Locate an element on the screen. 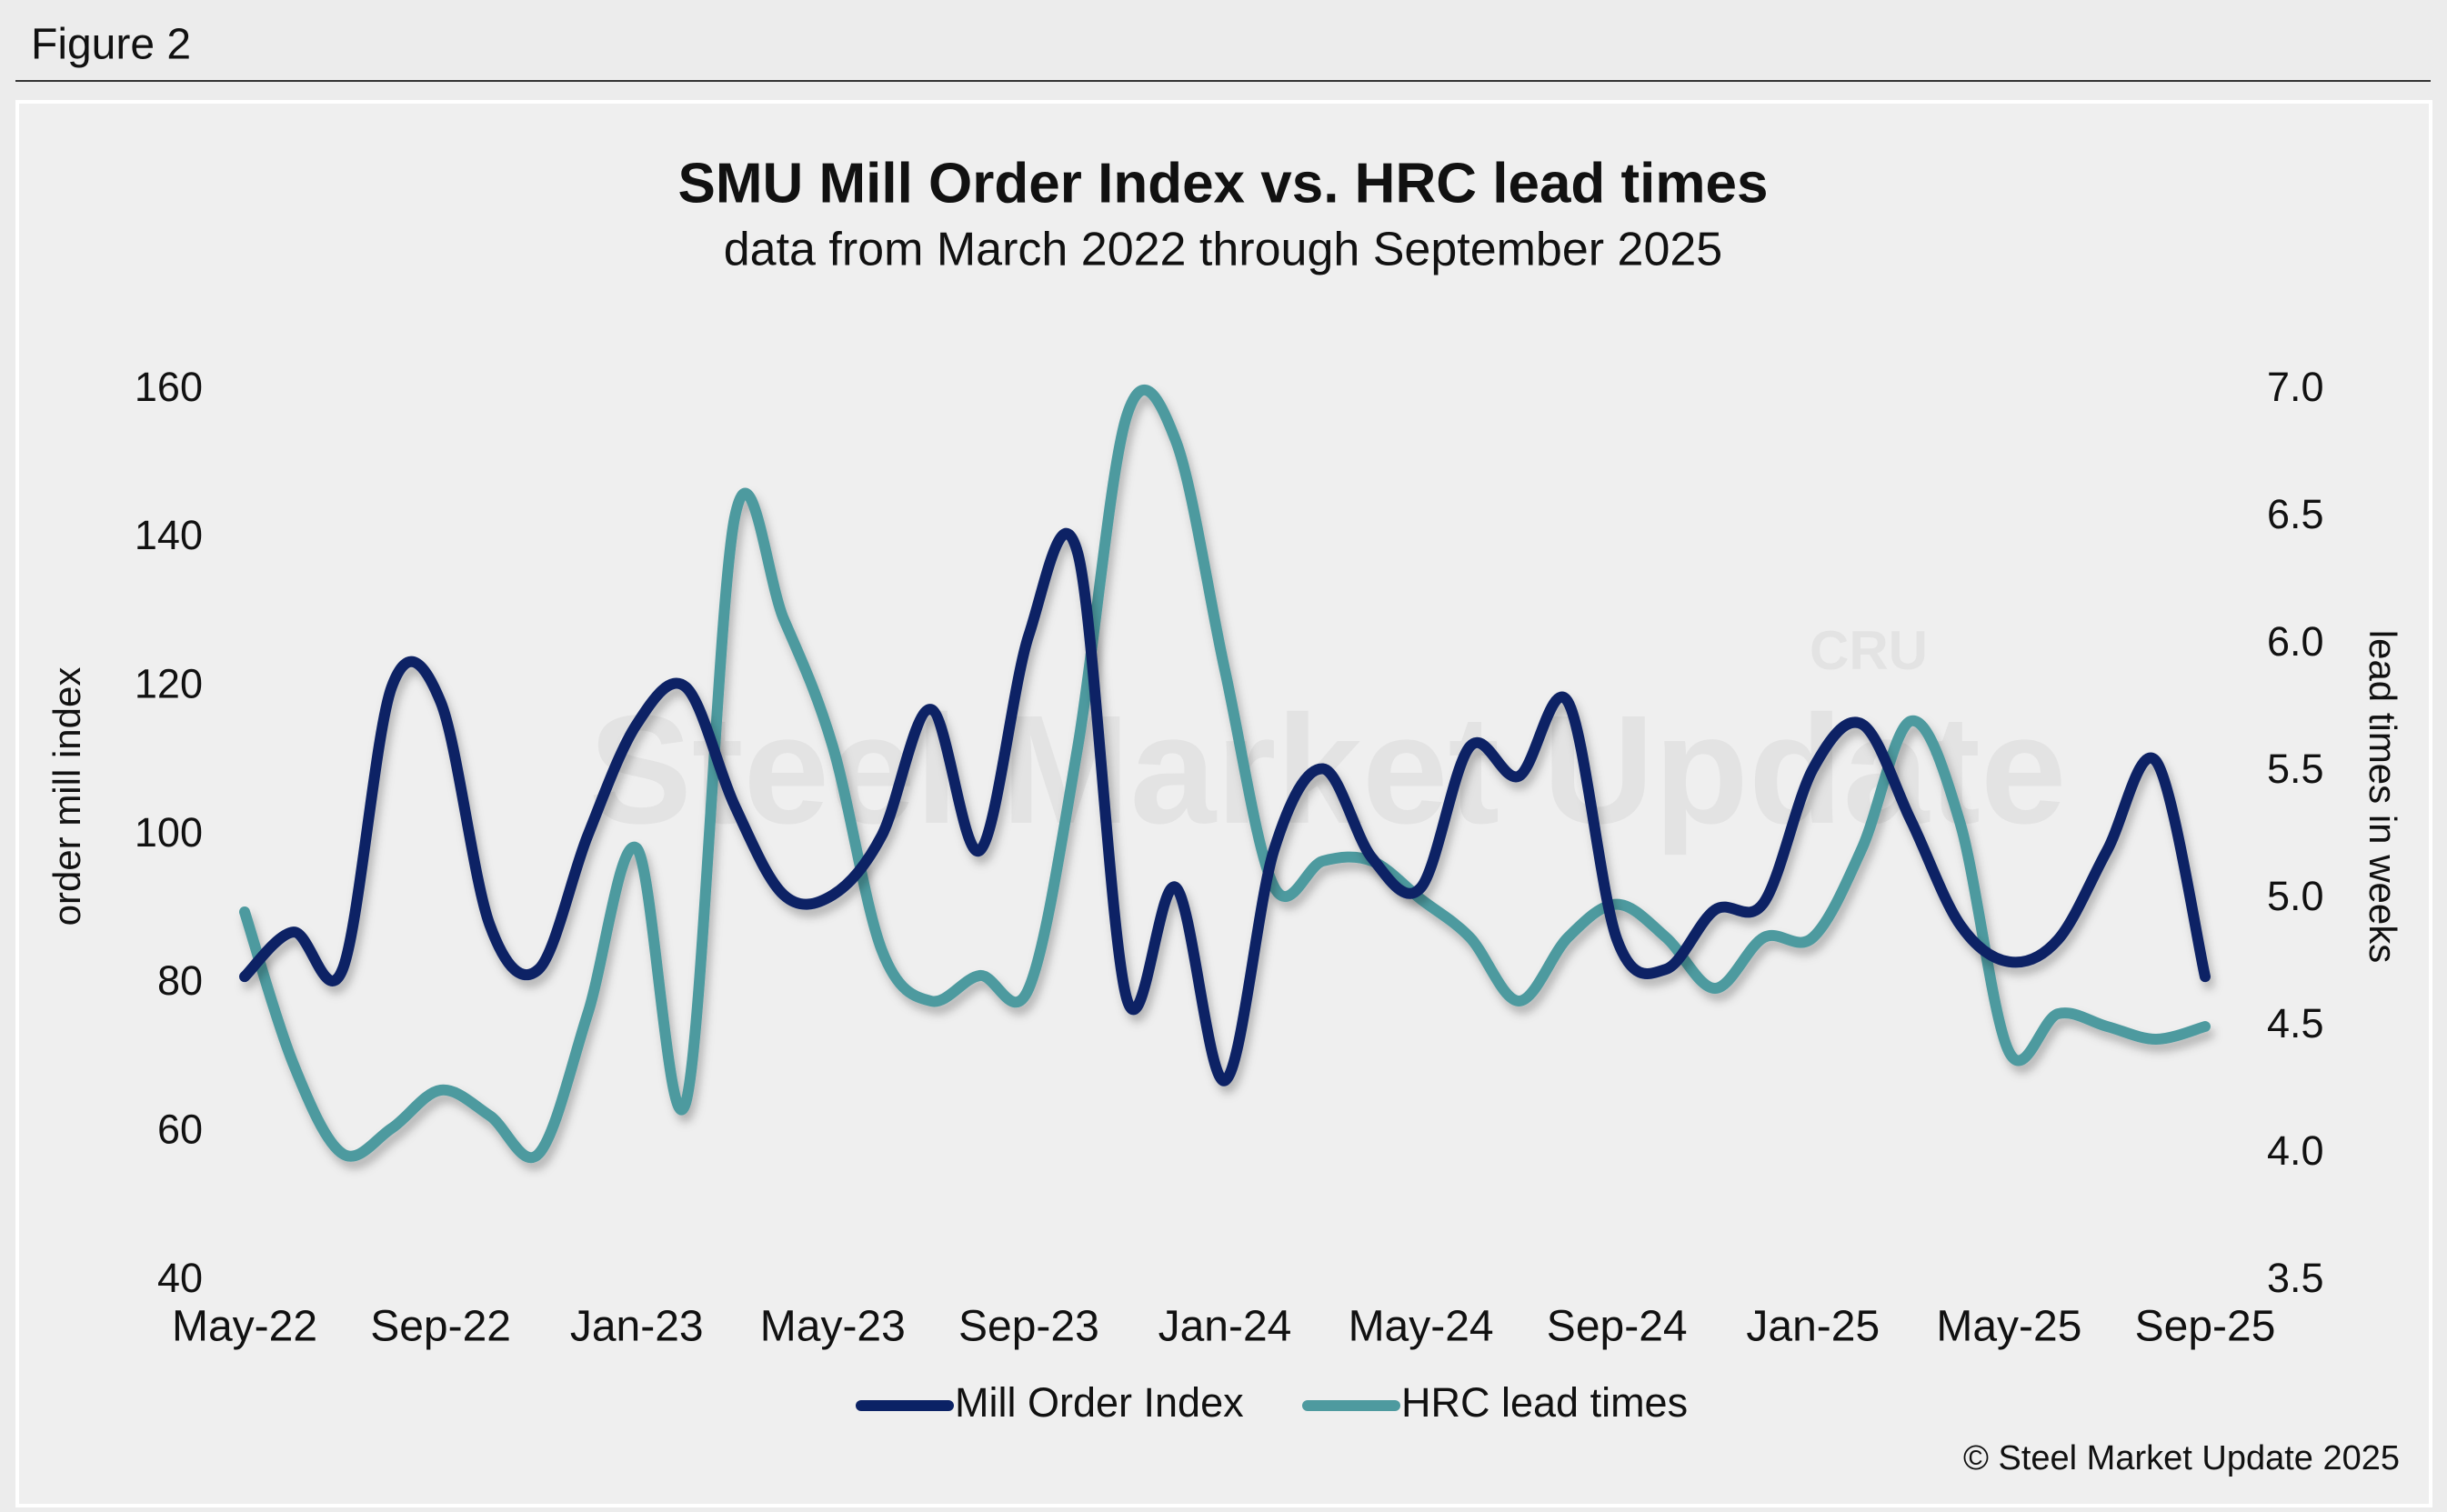  y2-tick-label: 5.0 is located at coordinates (2296, 896).